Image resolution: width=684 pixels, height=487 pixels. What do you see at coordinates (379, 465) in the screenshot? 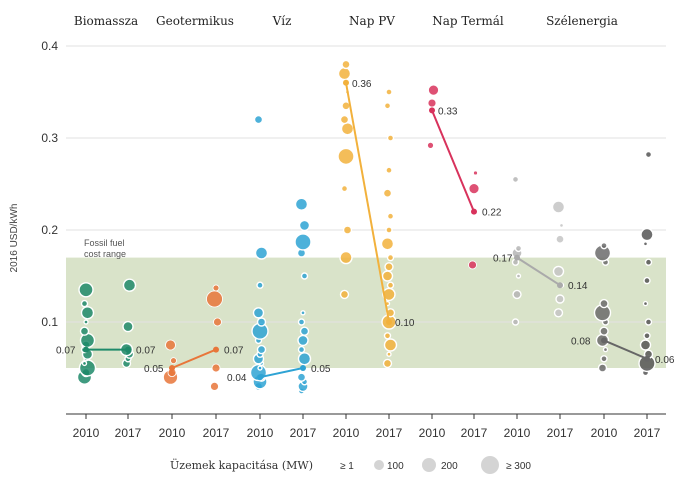
I see `legend-size-100-marker` at bounding box center [379, 465].